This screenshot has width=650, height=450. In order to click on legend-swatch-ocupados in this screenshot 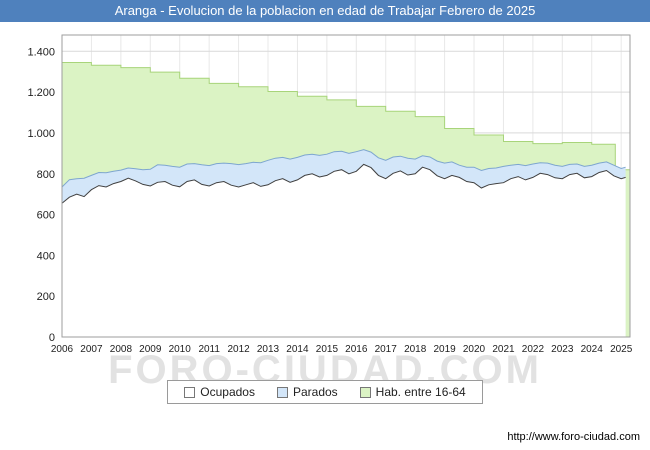, I will do `click(190, 392)`.